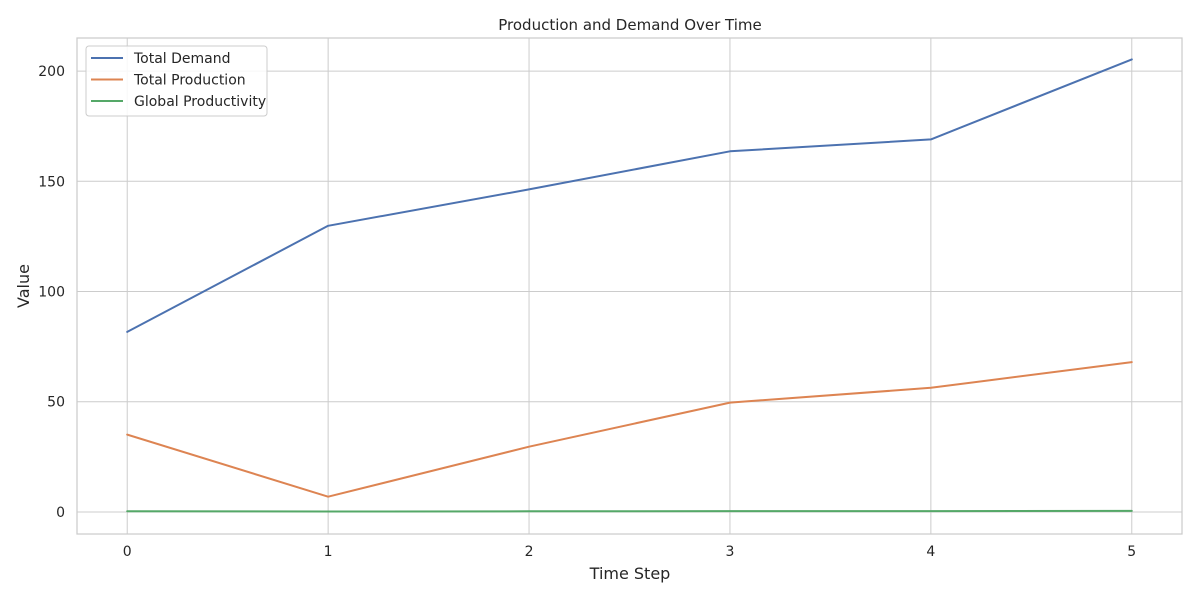  What do you see at coordinates (51, 72) in the screenshot?
I see `y-tick-label: 200` at bounding box center [51, 72].